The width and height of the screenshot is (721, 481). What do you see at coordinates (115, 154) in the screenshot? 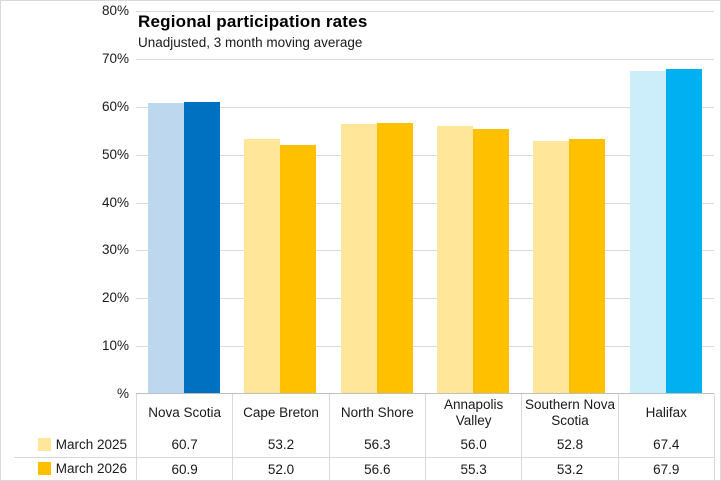
I see `y-axis-tick-label: 50%` at bounding box center [115, 154].